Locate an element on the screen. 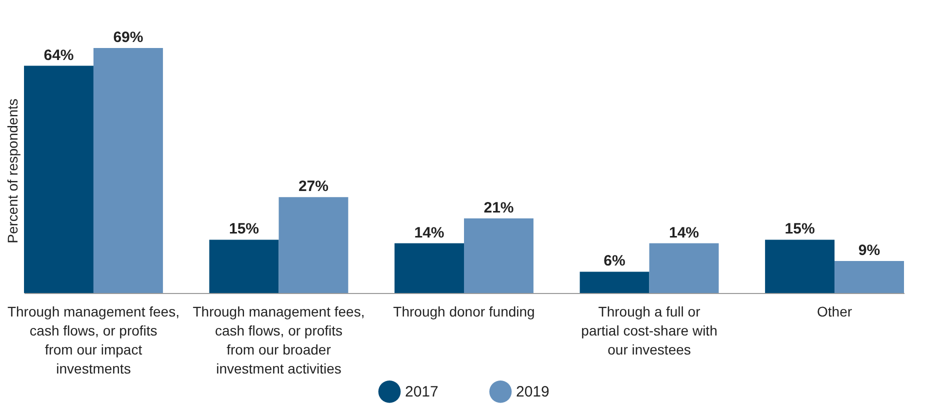 This screenshot has height=407, width=925. y-axis-title: Percent of respondents is located at coordinates (12, 171).